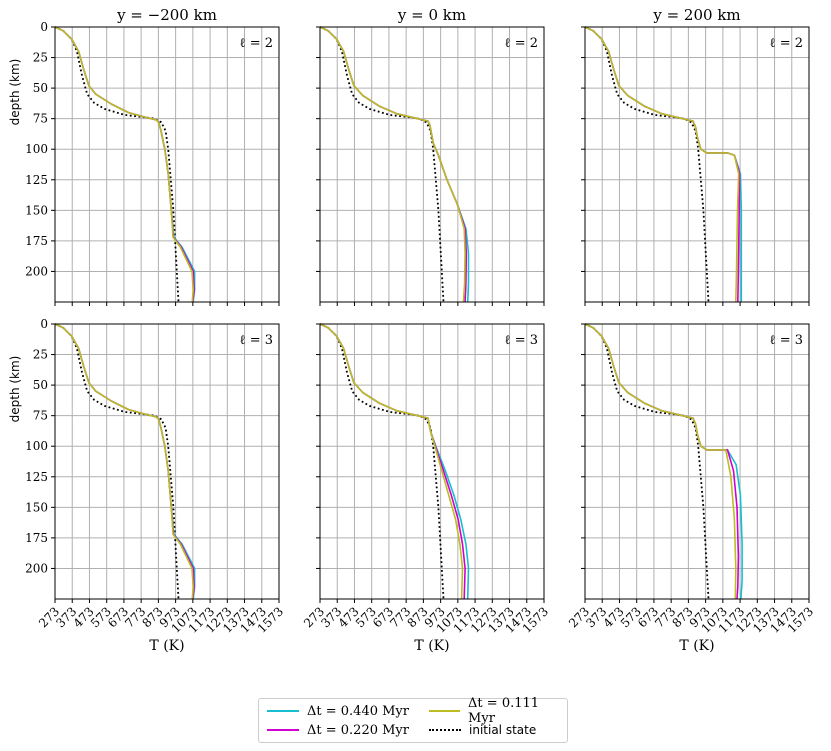 This screenshot has height=751, width=831. Describe the element at coordinates (503, 730) in the screenshot. I see `legend-label-initial: initial state` at that location.